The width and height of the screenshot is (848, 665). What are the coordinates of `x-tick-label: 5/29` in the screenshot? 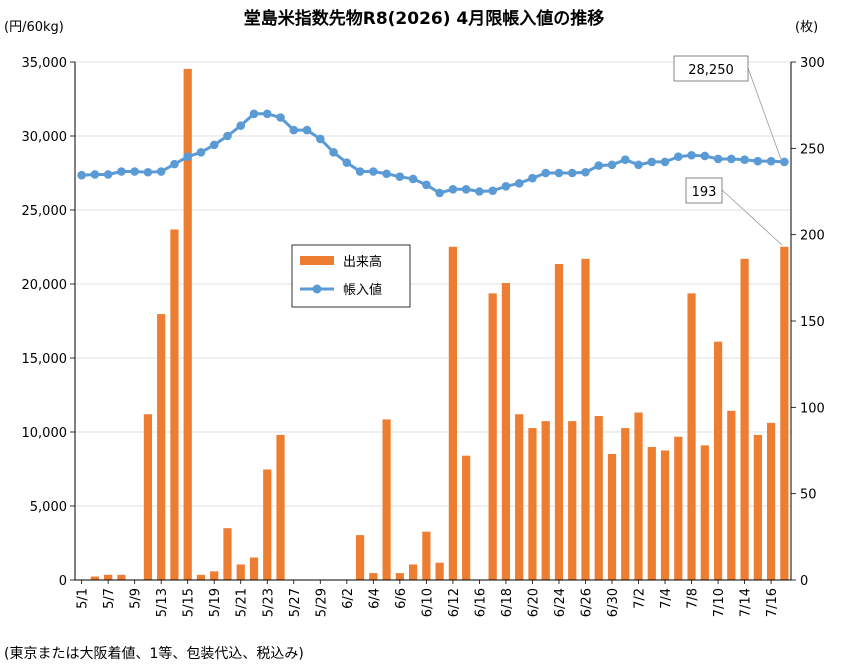 It's located at (321, 602).